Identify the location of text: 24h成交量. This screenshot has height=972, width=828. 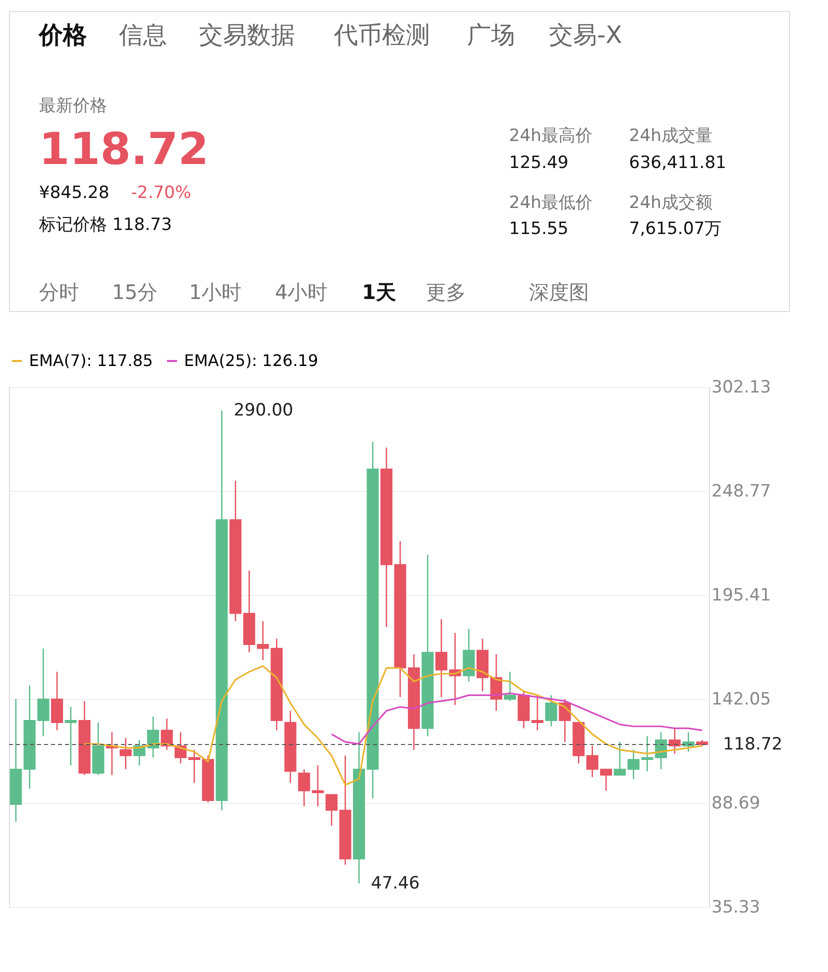
(670, 136).